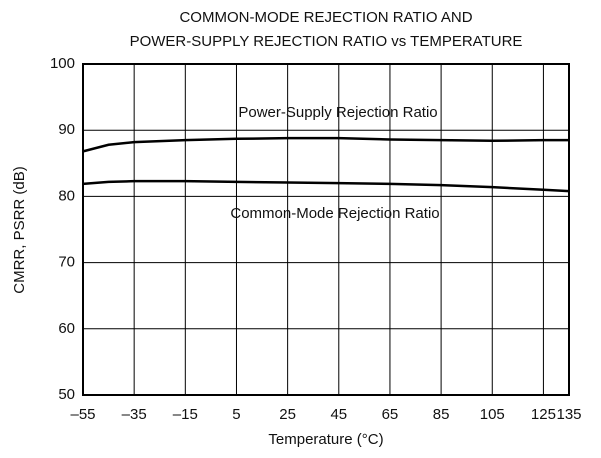 The image size is (601, 458). Describe the element at coordinates (338, 414) in the screenshot. I see `x-tick-label: 45` at that location.